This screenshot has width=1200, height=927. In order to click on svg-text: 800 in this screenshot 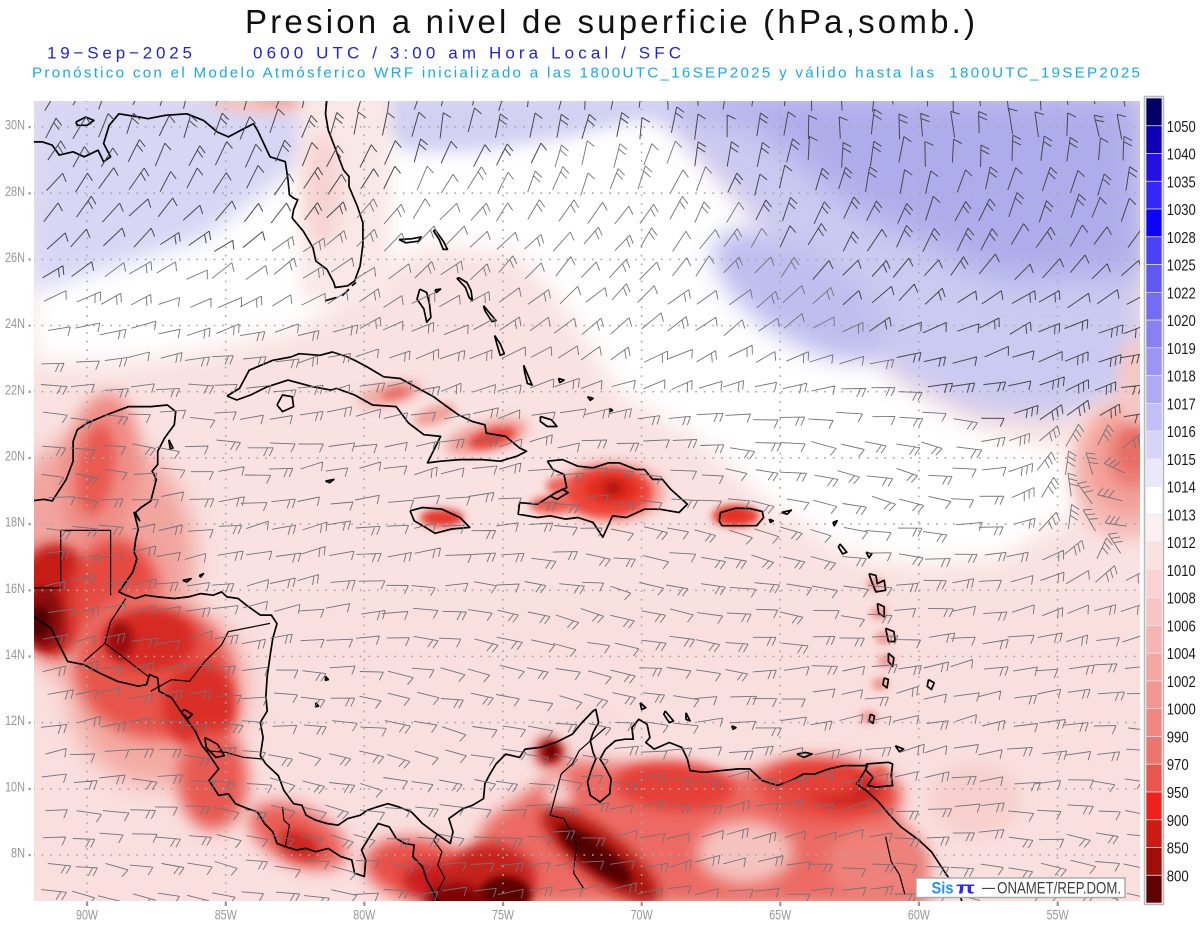, I will do `click(1178, 876)`.